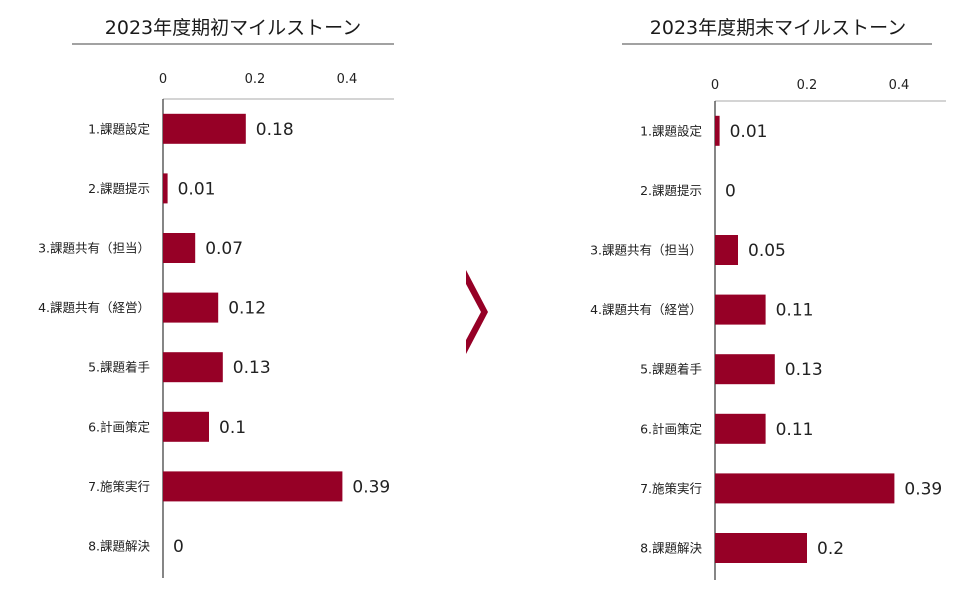  What do you see at coordinates (477, 312) in the screenshot?
I see `right-triangle-arrow-icon` at bounding box center [477, 312].